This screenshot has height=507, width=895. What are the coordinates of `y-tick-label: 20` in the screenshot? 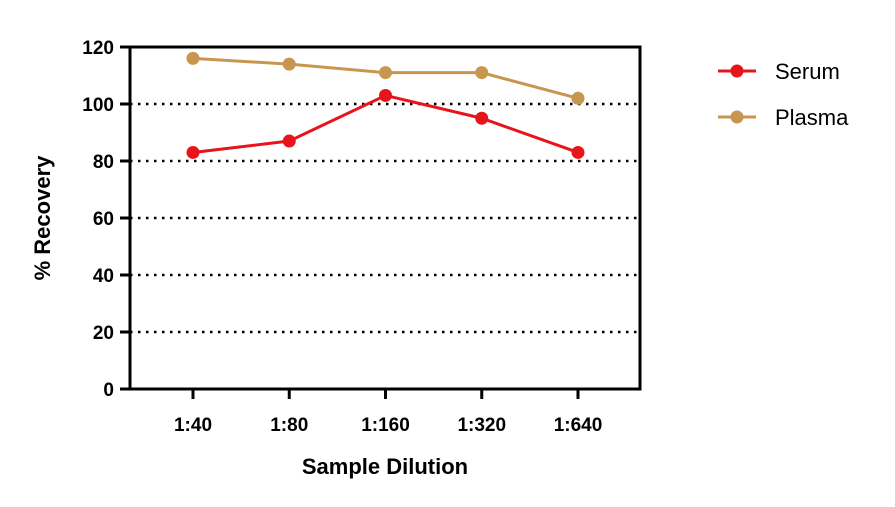 It's located at (103, 333).